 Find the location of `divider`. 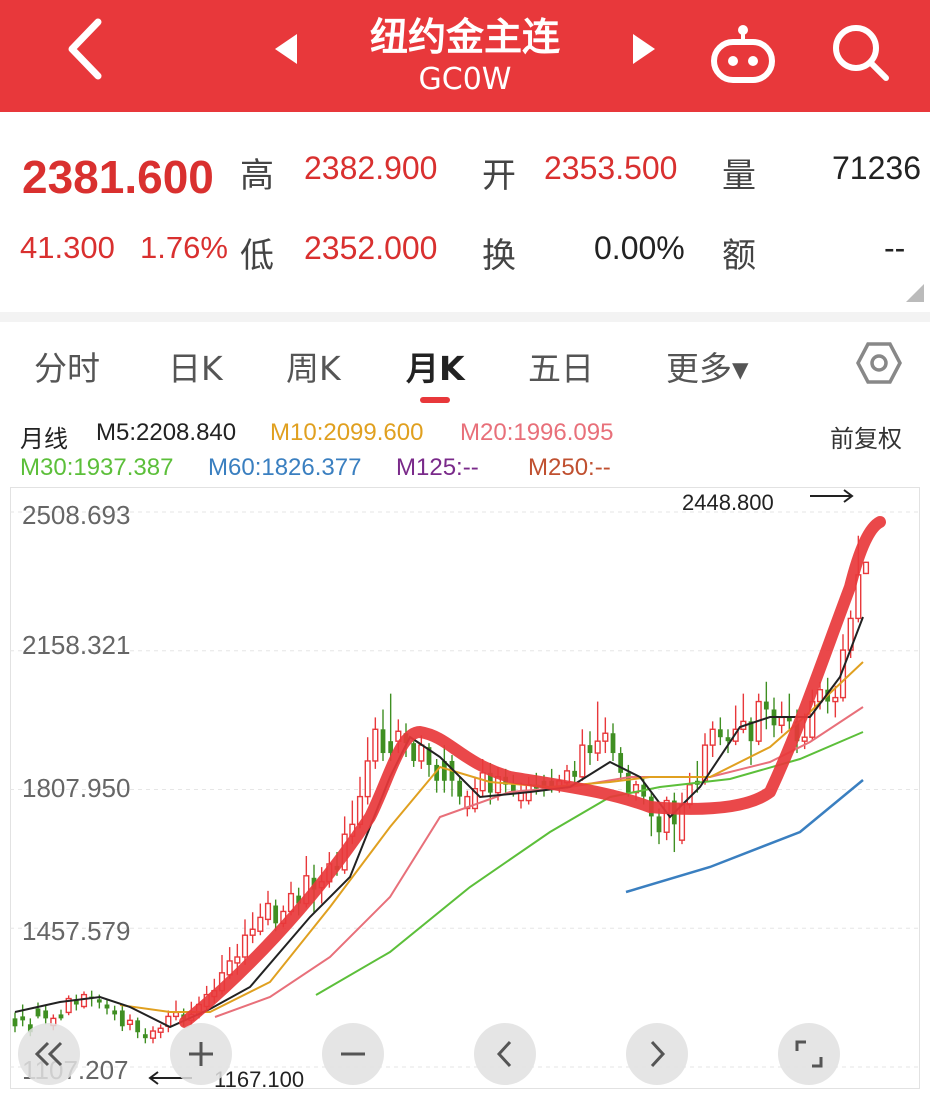

divider is located at coordinates (465, 317).